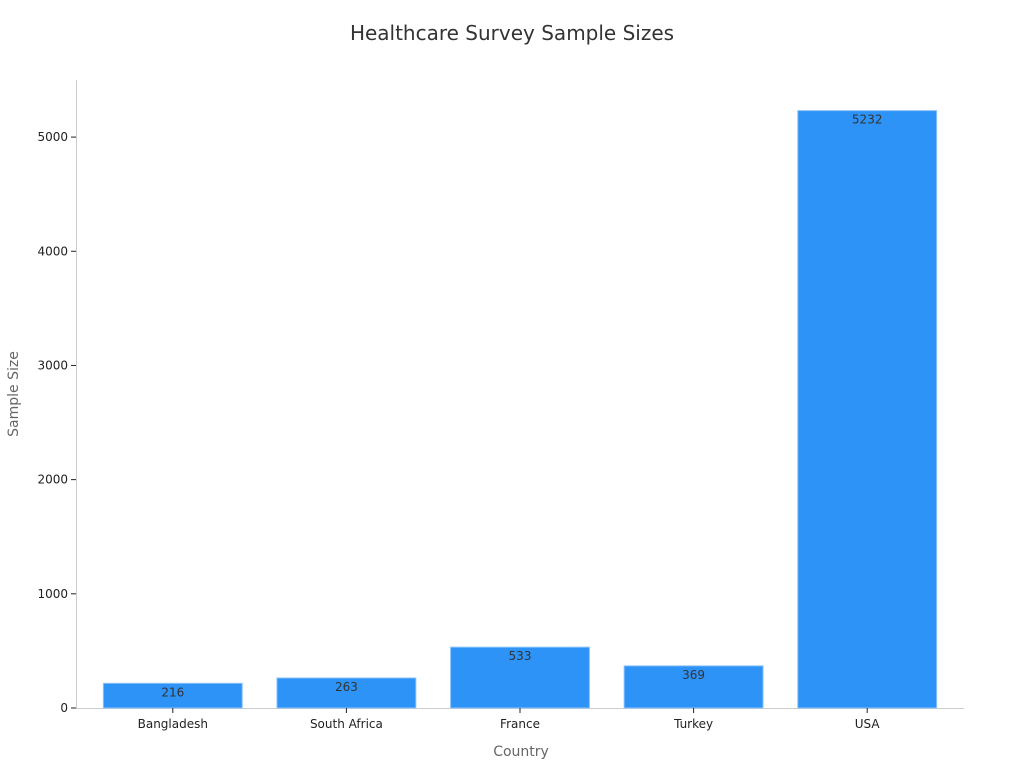 Image resolution: width=1024 pixels, height=772 pixels. Describe the element at coordinates (868, 724) in the screenshot. I see `x-tick-label: USA` at that location.